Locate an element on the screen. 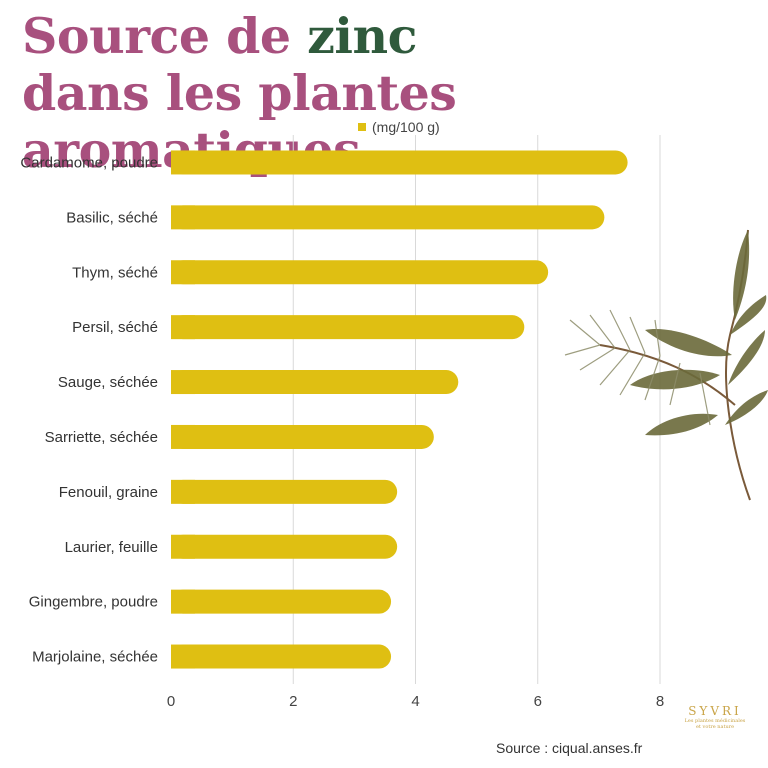 The height and width of the screenshot is (768, 768). title-part-1: Source de is located at coordinates (165, 36).